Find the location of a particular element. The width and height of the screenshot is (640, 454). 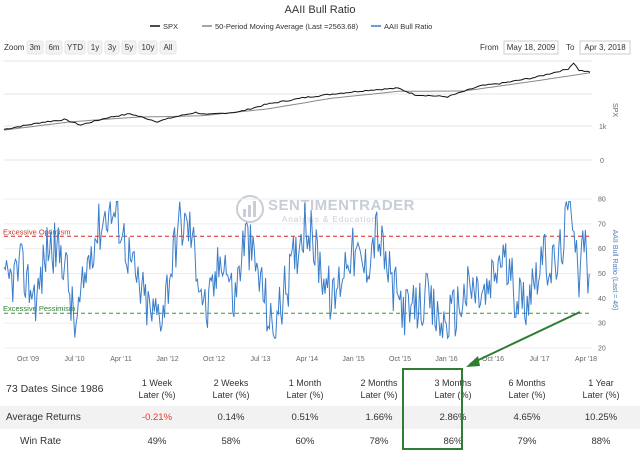

col-header-3-months: 3 Months Later (%) is located at coordinates (453, 389).